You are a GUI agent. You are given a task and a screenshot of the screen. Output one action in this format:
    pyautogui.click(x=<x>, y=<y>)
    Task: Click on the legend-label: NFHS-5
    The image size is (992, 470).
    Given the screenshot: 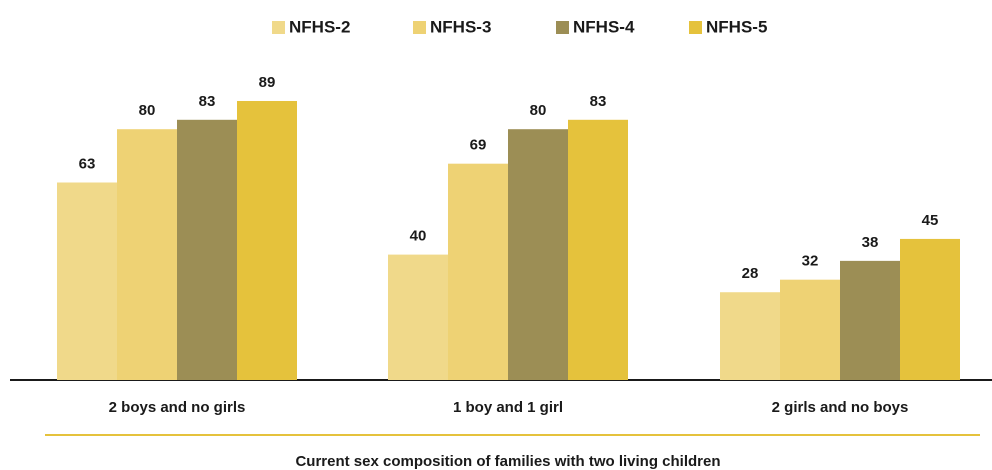 What is the action you would take?
    pyautogui.click(x=736, y=26)
    